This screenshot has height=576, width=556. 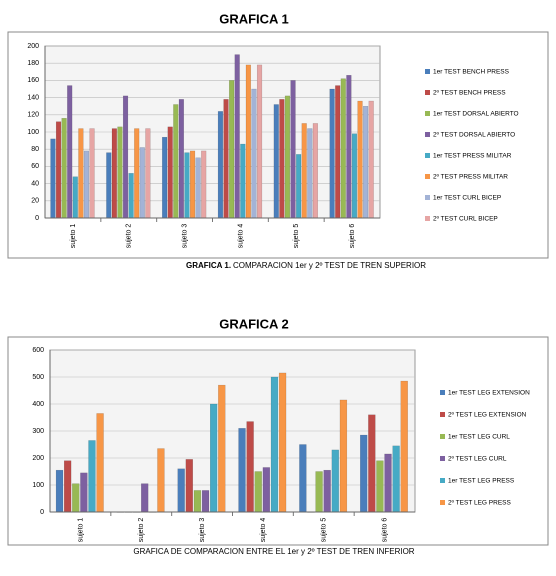 What do you see at coordinates (33, 115) in the screenshot?
I see `y-tick-label: 120` at bounding box center [33, 115].